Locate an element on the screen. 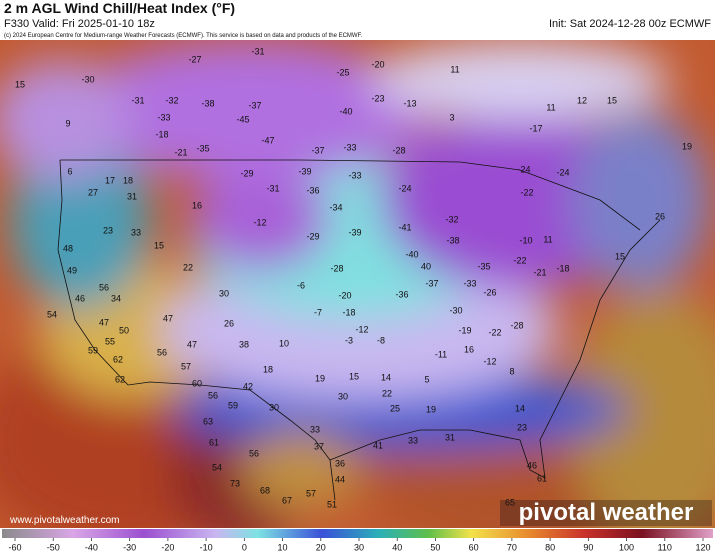 This screenshot has width=715, height=552. map-value-label: 8 is located at coordinates (511, 371).